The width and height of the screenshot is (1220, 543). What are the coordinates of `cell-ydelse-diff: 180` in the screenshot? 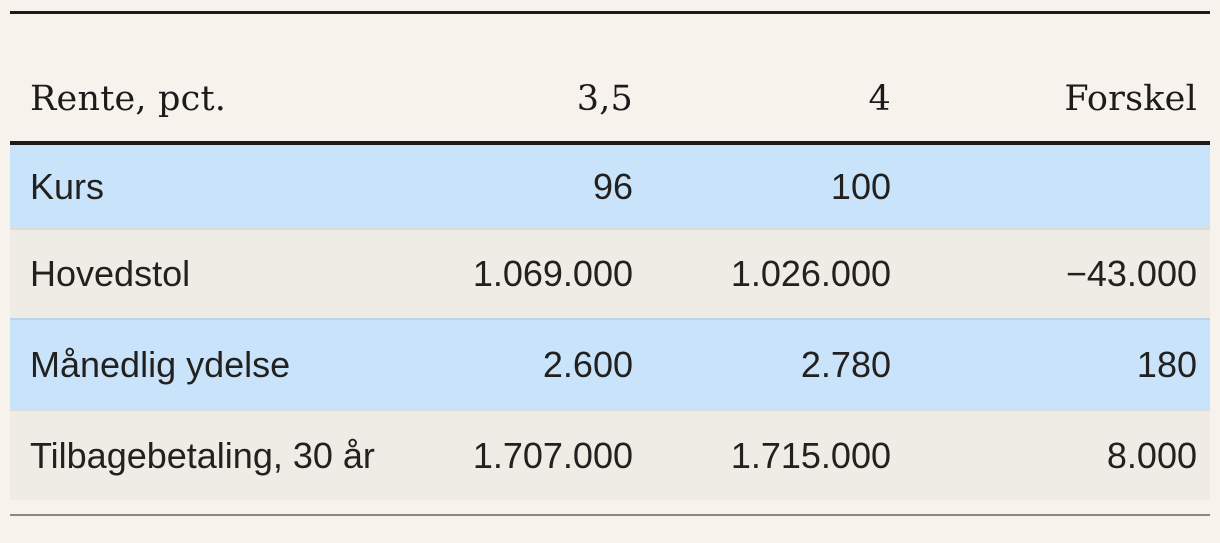 It's located at (1166, 364).